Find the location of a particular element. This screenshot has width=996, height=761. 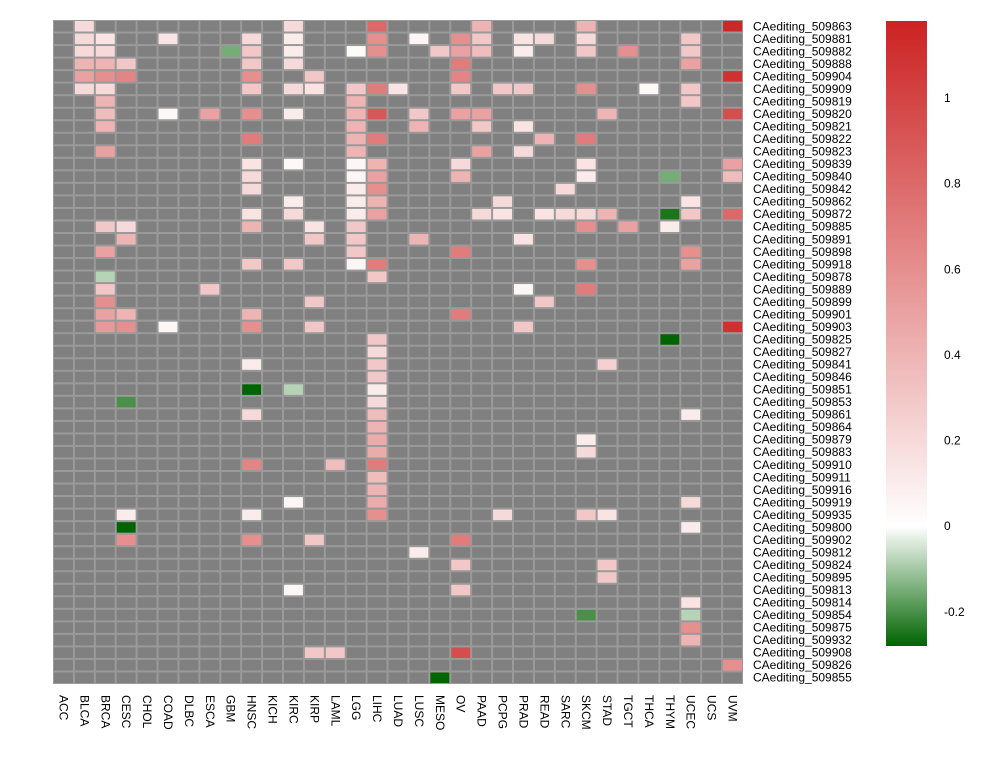

column-label: UCEC is located at coordinates (691, 712).